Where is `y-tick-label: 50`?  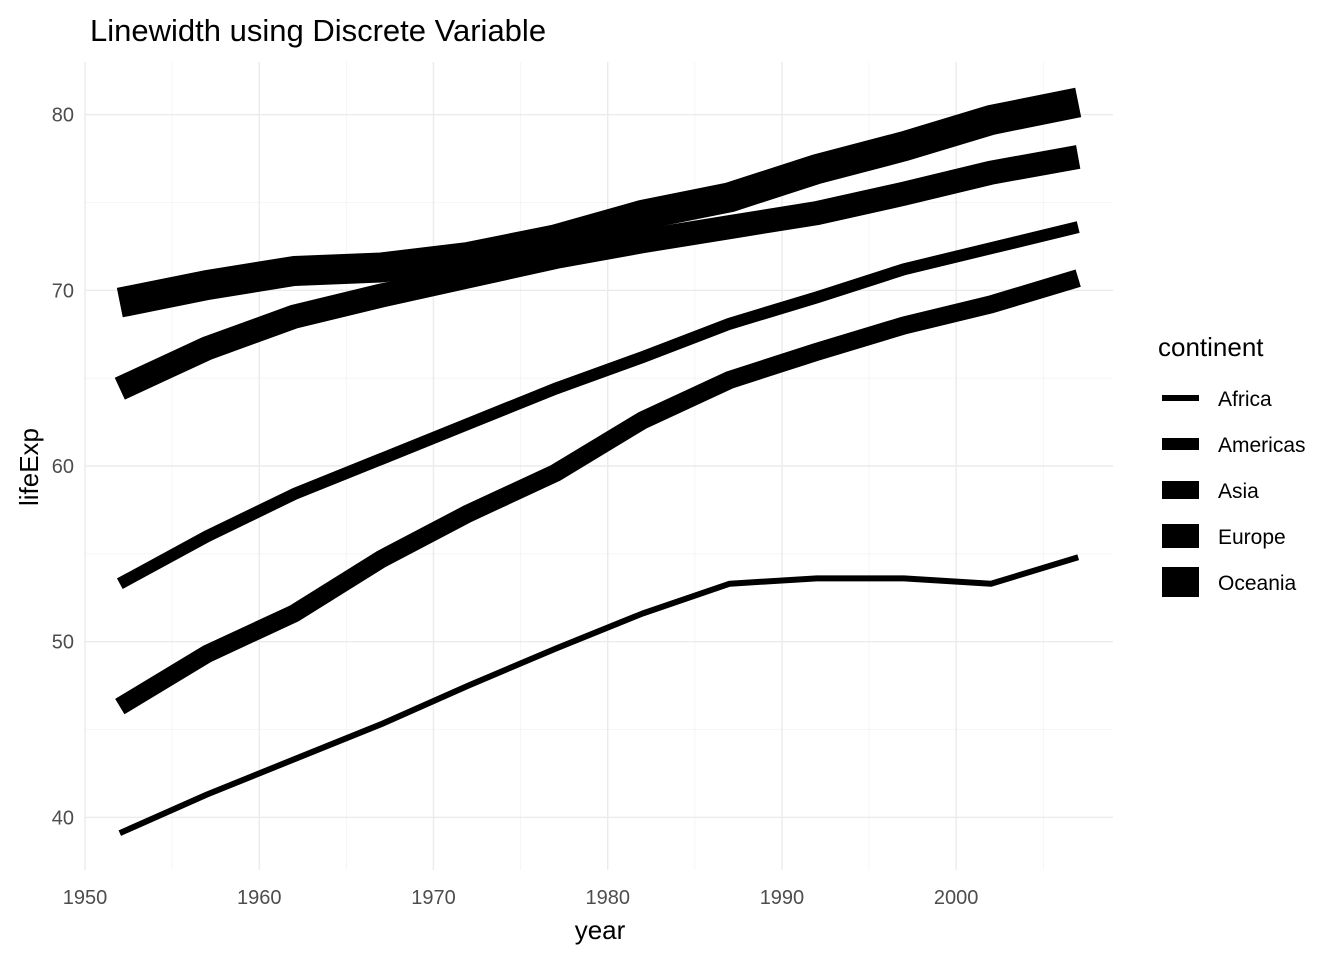
y-tick-label: 50 is located at coordinates (63, 643).